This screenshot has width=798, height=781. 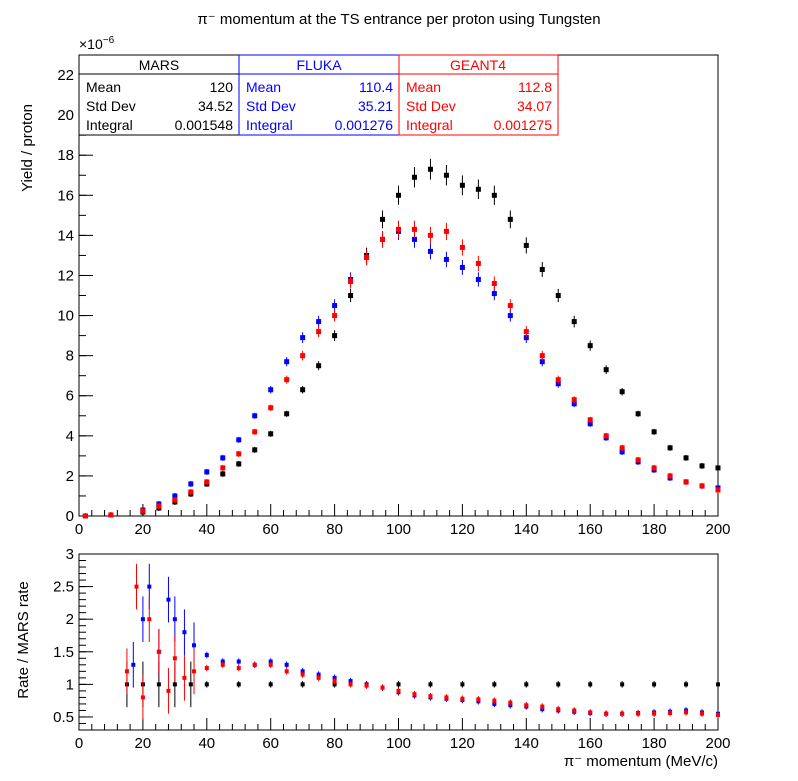 What do you see at coordinates (423, 87) in the screenshot?
I see `stats-geant4-mean-label: Mean` at bounding box center [423, 87].